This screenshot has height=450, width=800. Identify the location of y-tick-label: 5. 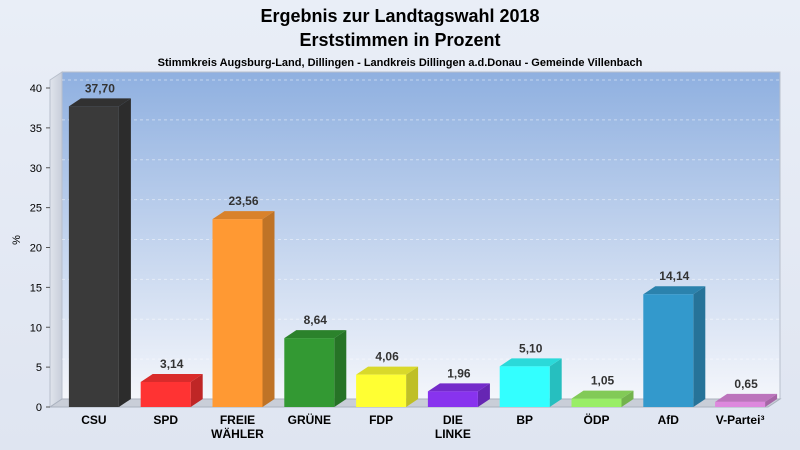
(39, 368).